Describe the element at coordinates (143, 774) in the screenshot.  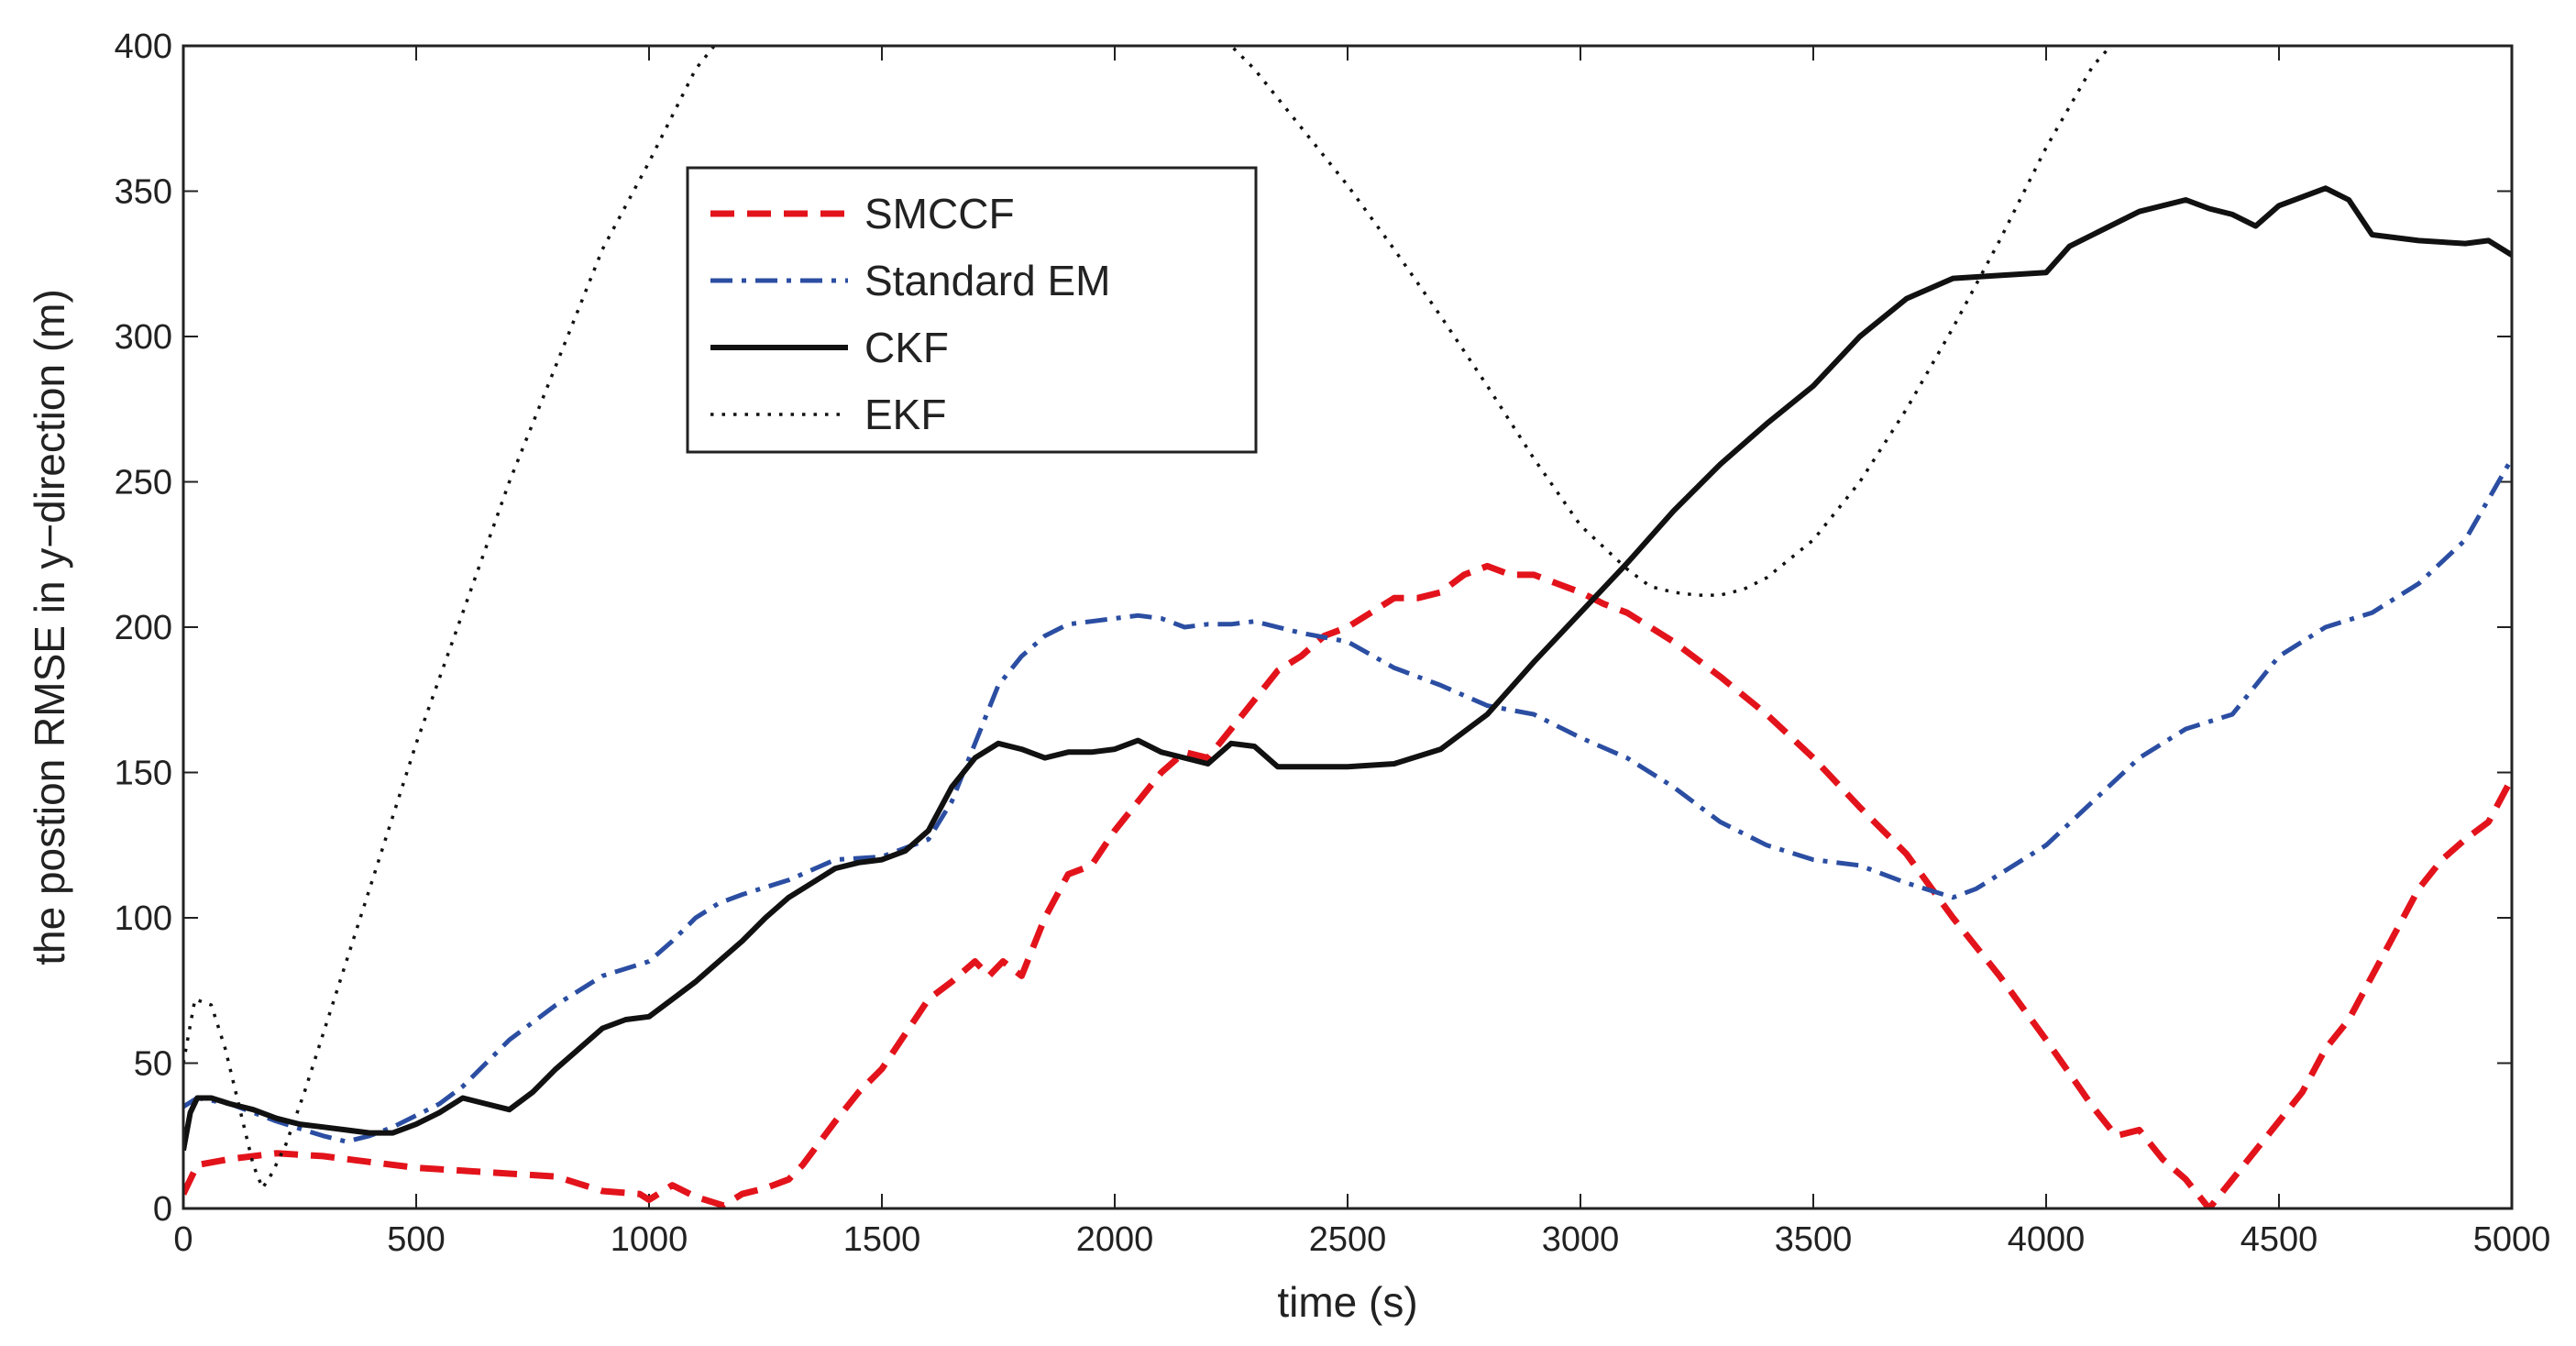
I see `y-tick-label: 150` at that location.